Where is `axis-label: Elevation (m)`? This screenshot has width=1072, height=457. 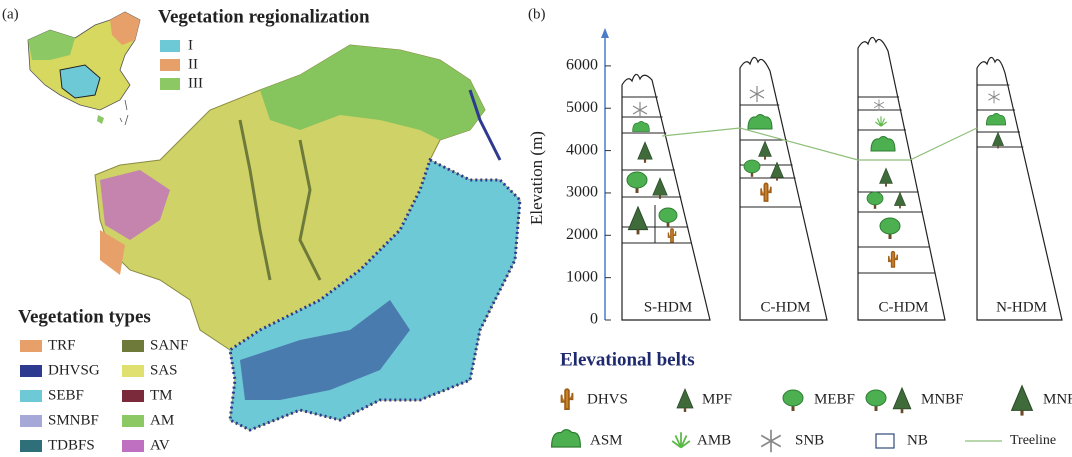
axis-label: Elevation (m) is located at coordinates (536, 178).